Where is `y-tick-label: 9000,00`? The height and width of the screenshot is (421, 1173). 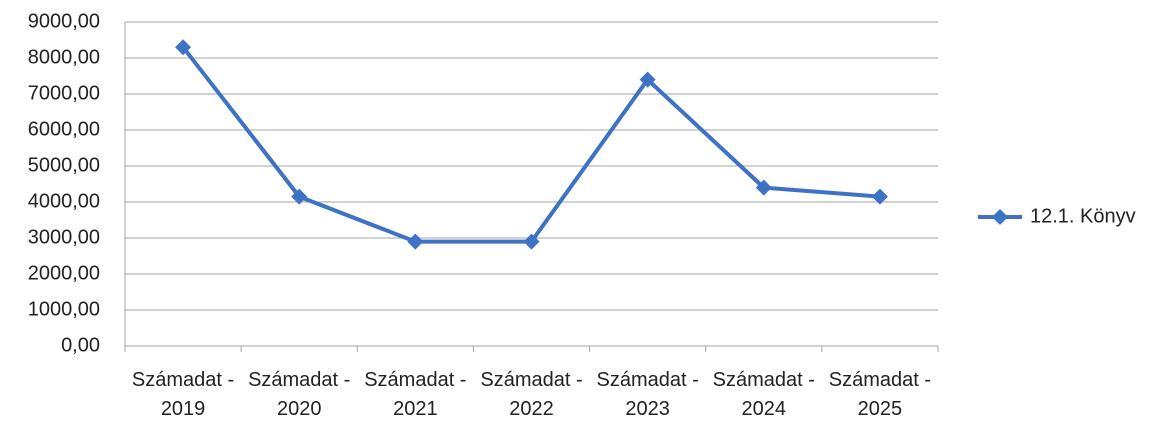
y-tick-label: 9000,00 is located at coordinates (64, 21).